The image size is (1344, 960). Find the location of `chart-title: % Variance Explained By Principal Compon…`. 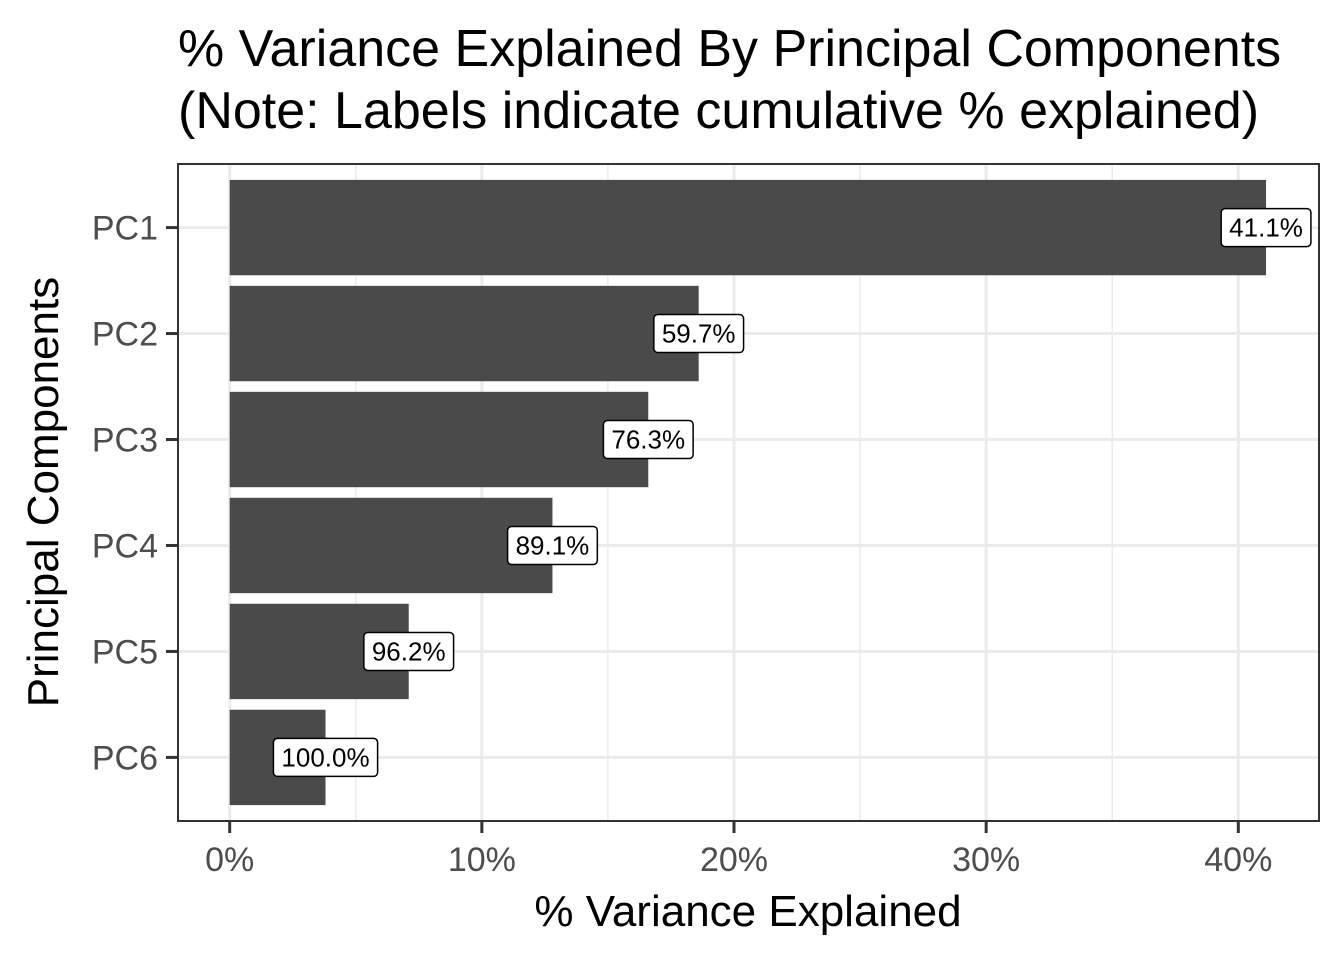

chart-title: % Variance Explained By Principal Compon… is located at coordinates (729, 49).